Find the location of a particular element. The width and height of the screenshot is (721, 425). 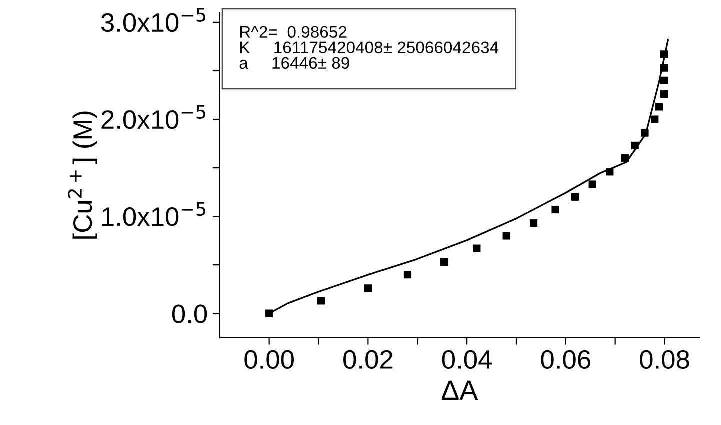

y-tick-label: 0.0 is located at coordinates (190, 314).